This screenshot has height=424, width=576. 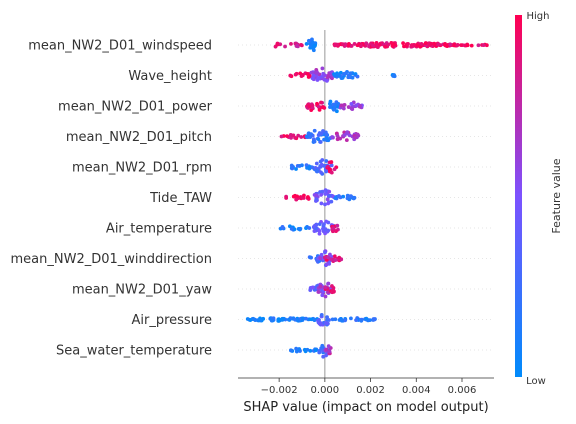 I want to click on colorbar-title: Feature value, so click(x=556, y=195).